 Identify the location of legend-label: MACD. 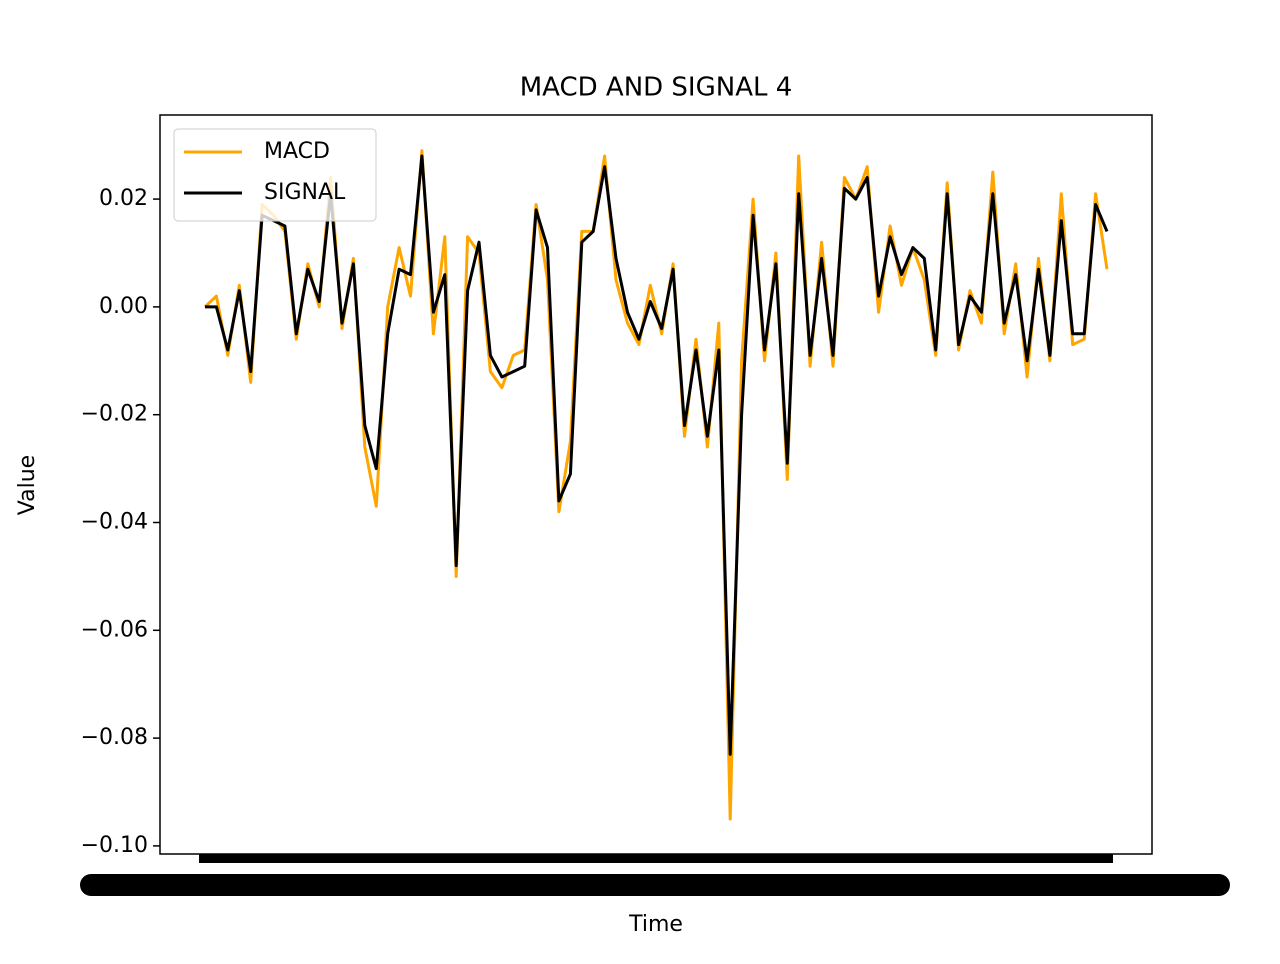
(297, 151).